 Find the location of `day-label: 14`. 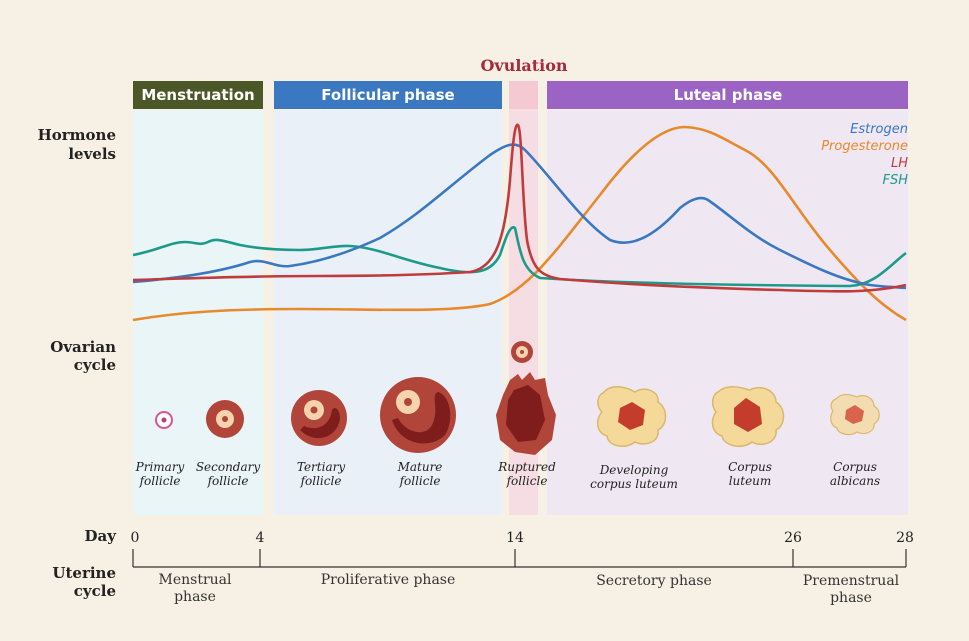

day-label: 14 is located at coordinates (515, 538).